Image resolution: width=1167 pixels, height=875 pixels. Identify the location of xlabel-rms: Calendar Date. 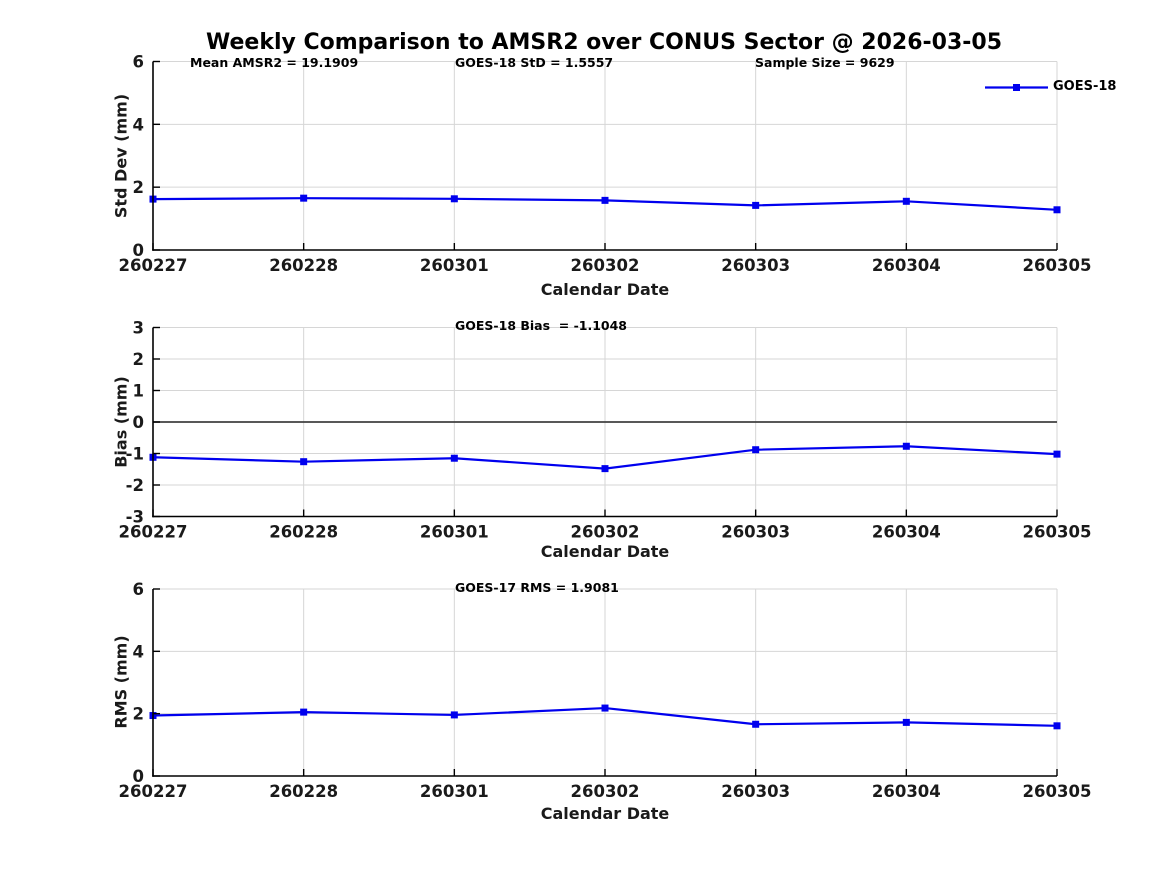
(605, 813).